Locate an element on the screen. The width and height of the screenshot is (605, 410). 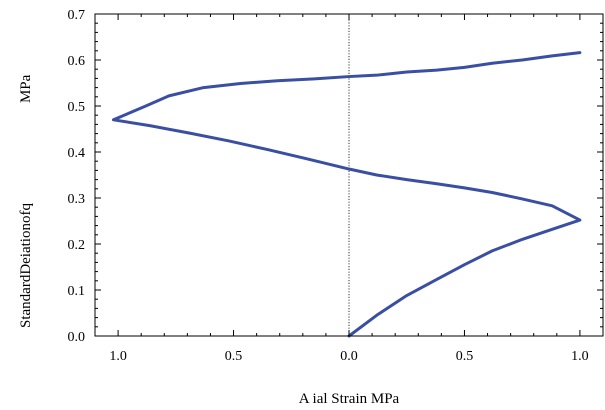
y-tick-label: 0.7 is located at coordinates (77, 15).